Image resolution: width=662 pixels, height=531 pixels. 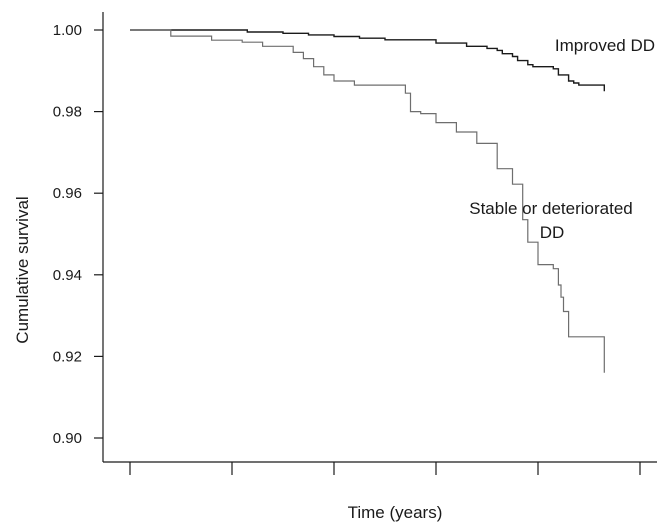 What do you see at coordinates (367, 60) in the screenshot?
I see `series-line-improved` at bounding box center [367, 60].